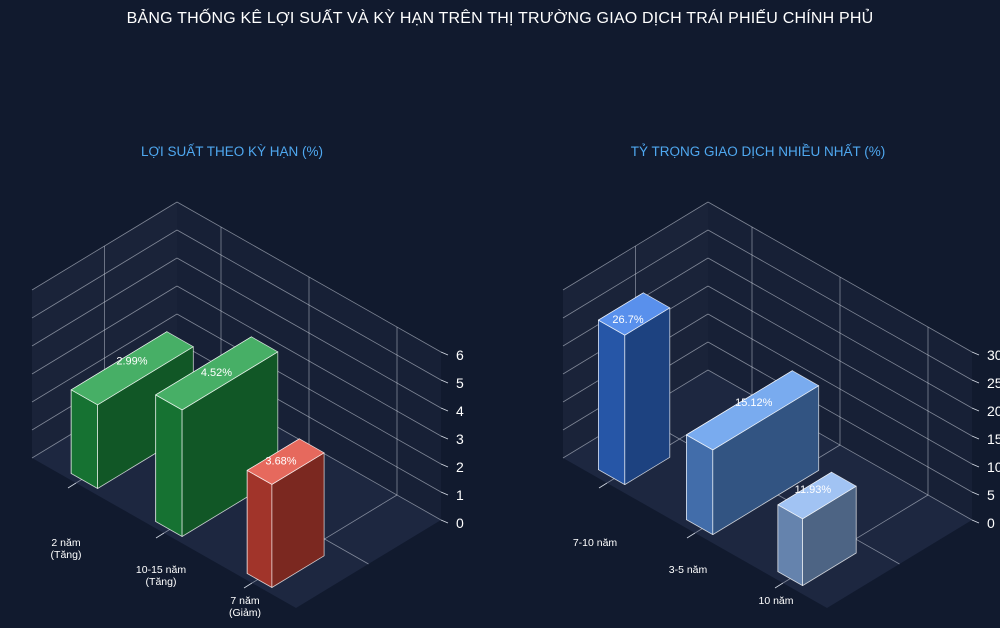  I want to click on y-tick-label: 15, so click(993, 439).